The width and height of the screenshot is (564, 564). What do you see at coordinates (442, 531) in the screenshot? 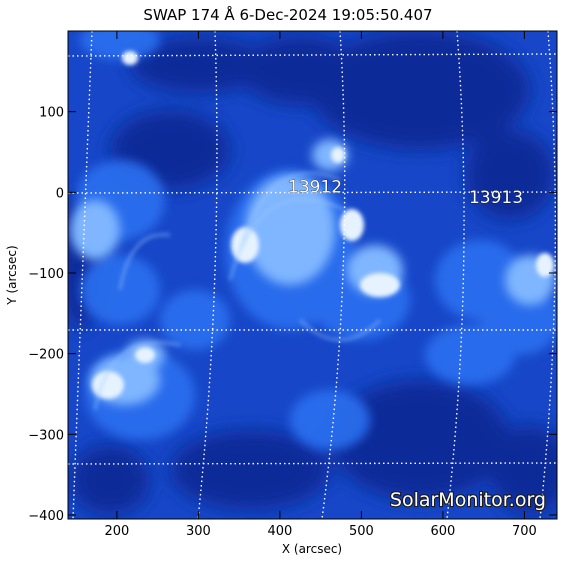
I see `x-tick-label: 600` at bounding box center [442, 531].